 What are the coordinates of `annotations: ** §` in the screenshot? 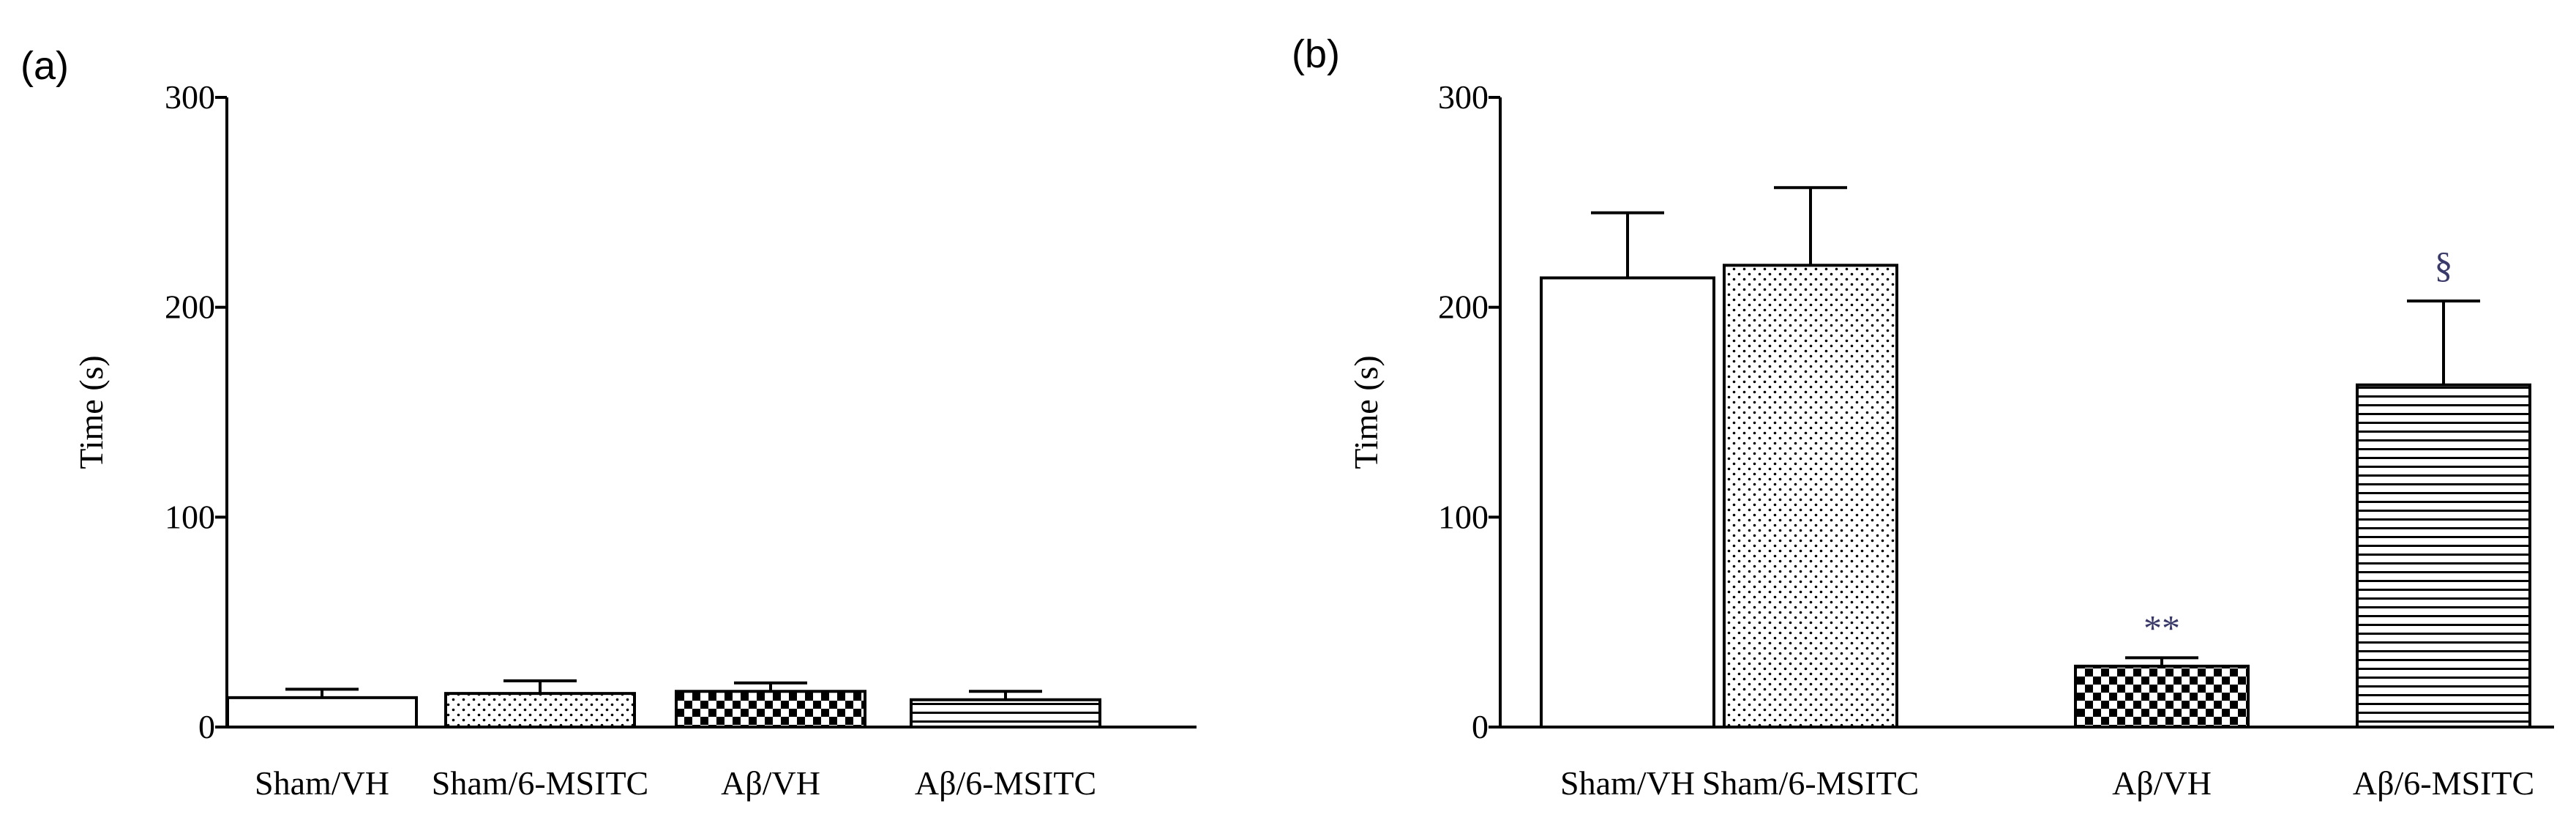 It's located at (2298, 446).